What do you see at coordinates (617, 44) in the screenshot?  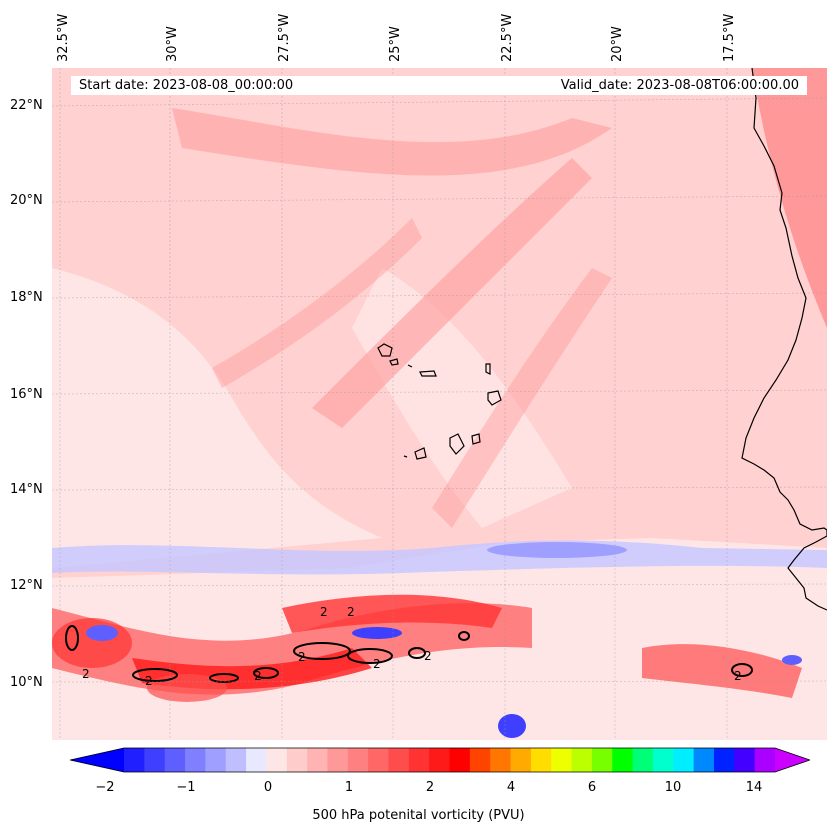 I see `lon-label: 20°W` at bounding box center [617, 44].